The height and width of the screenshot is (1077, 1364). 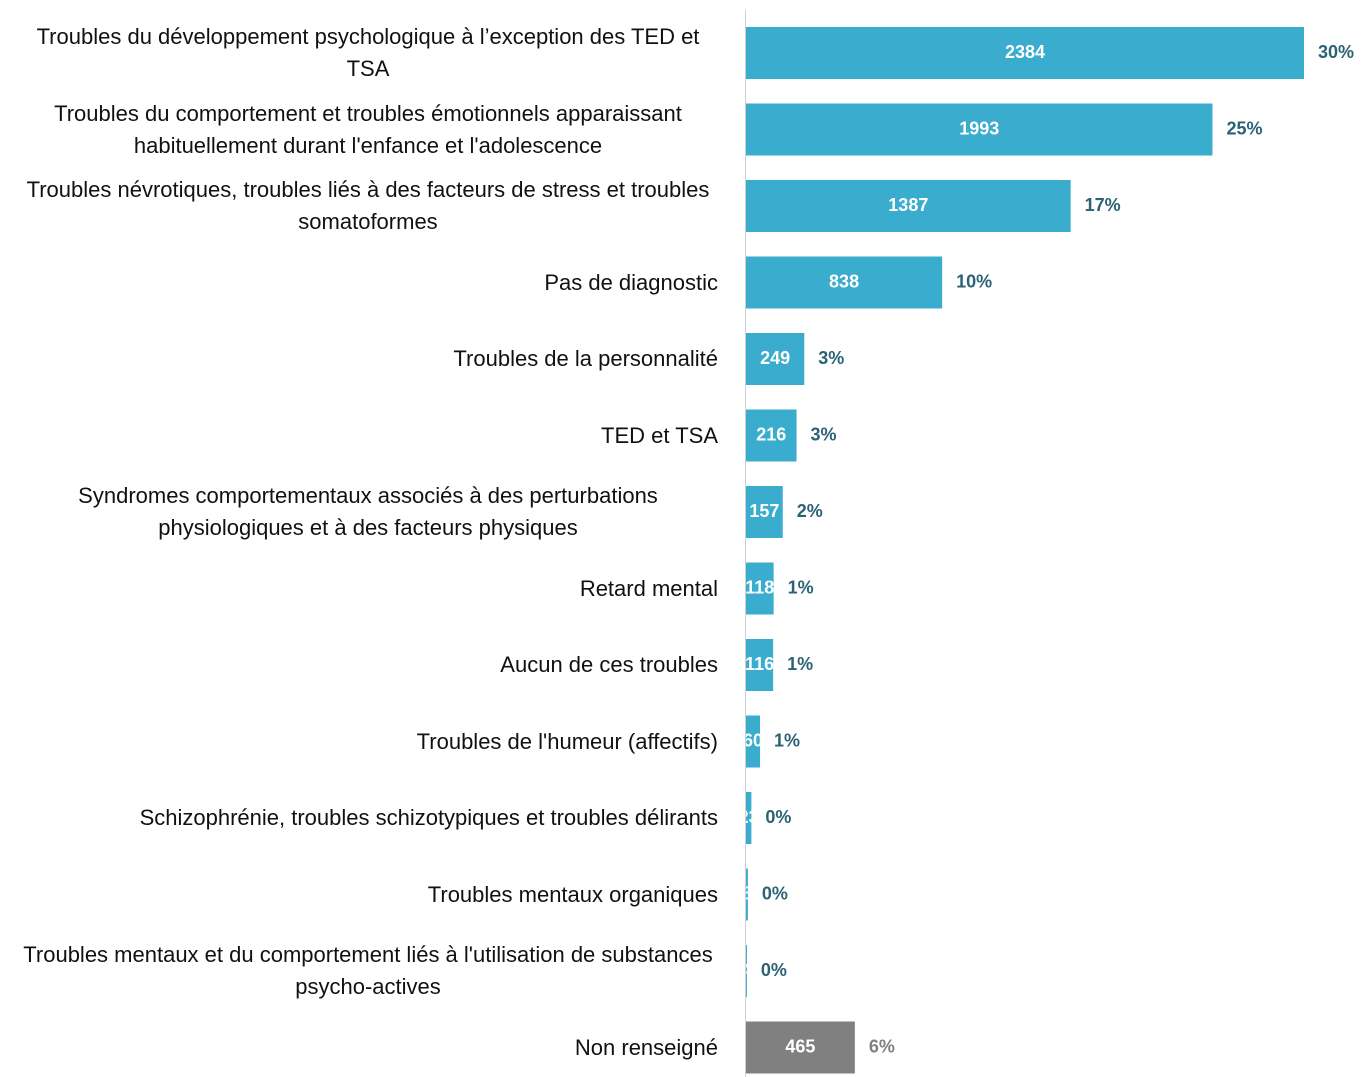 I want to click on share-label: 30%, so click(x=1336, y=52).